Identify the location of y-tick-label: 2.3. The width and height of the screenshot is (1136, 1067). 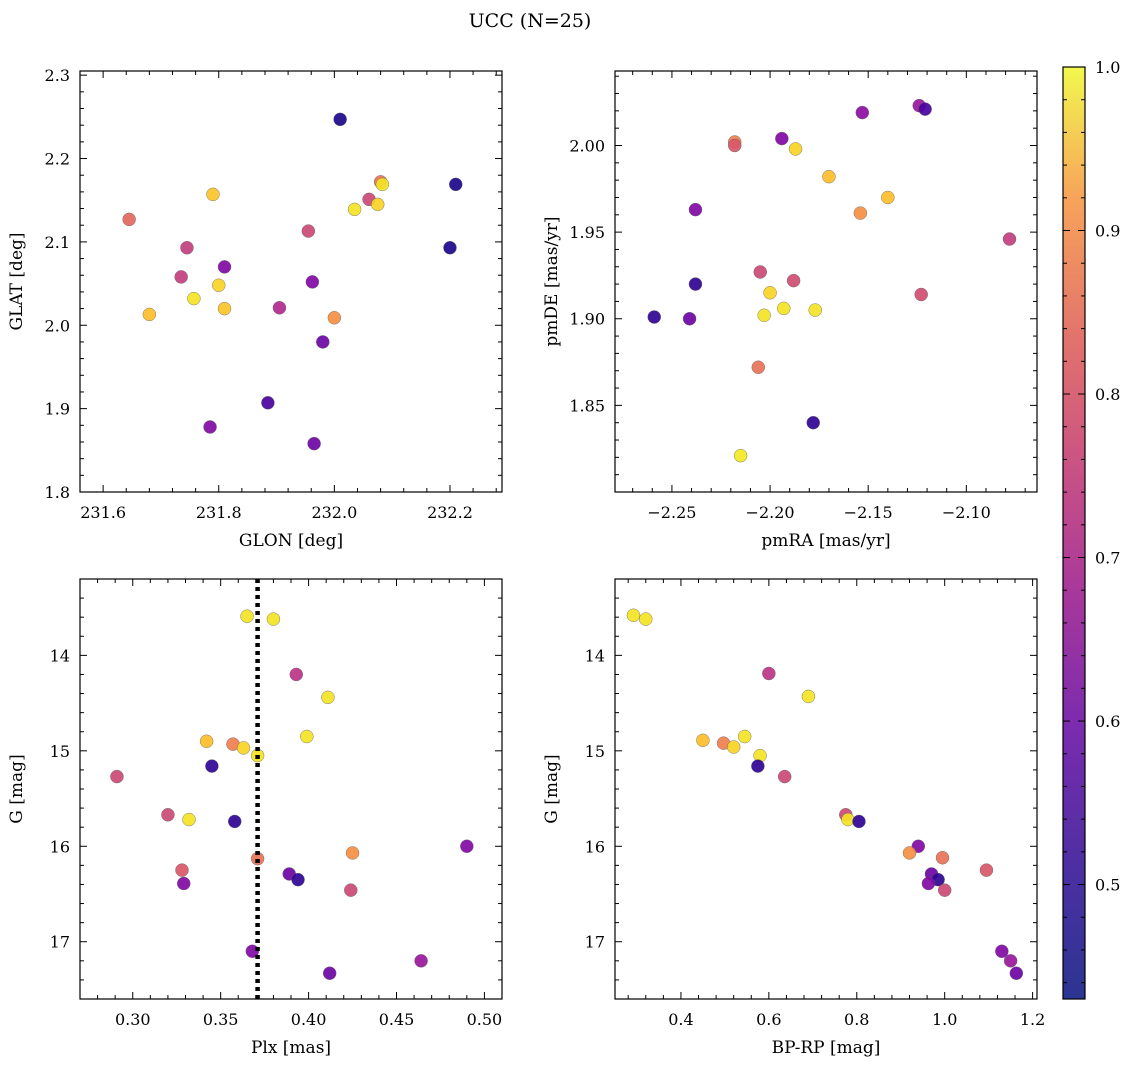
(57, 75).